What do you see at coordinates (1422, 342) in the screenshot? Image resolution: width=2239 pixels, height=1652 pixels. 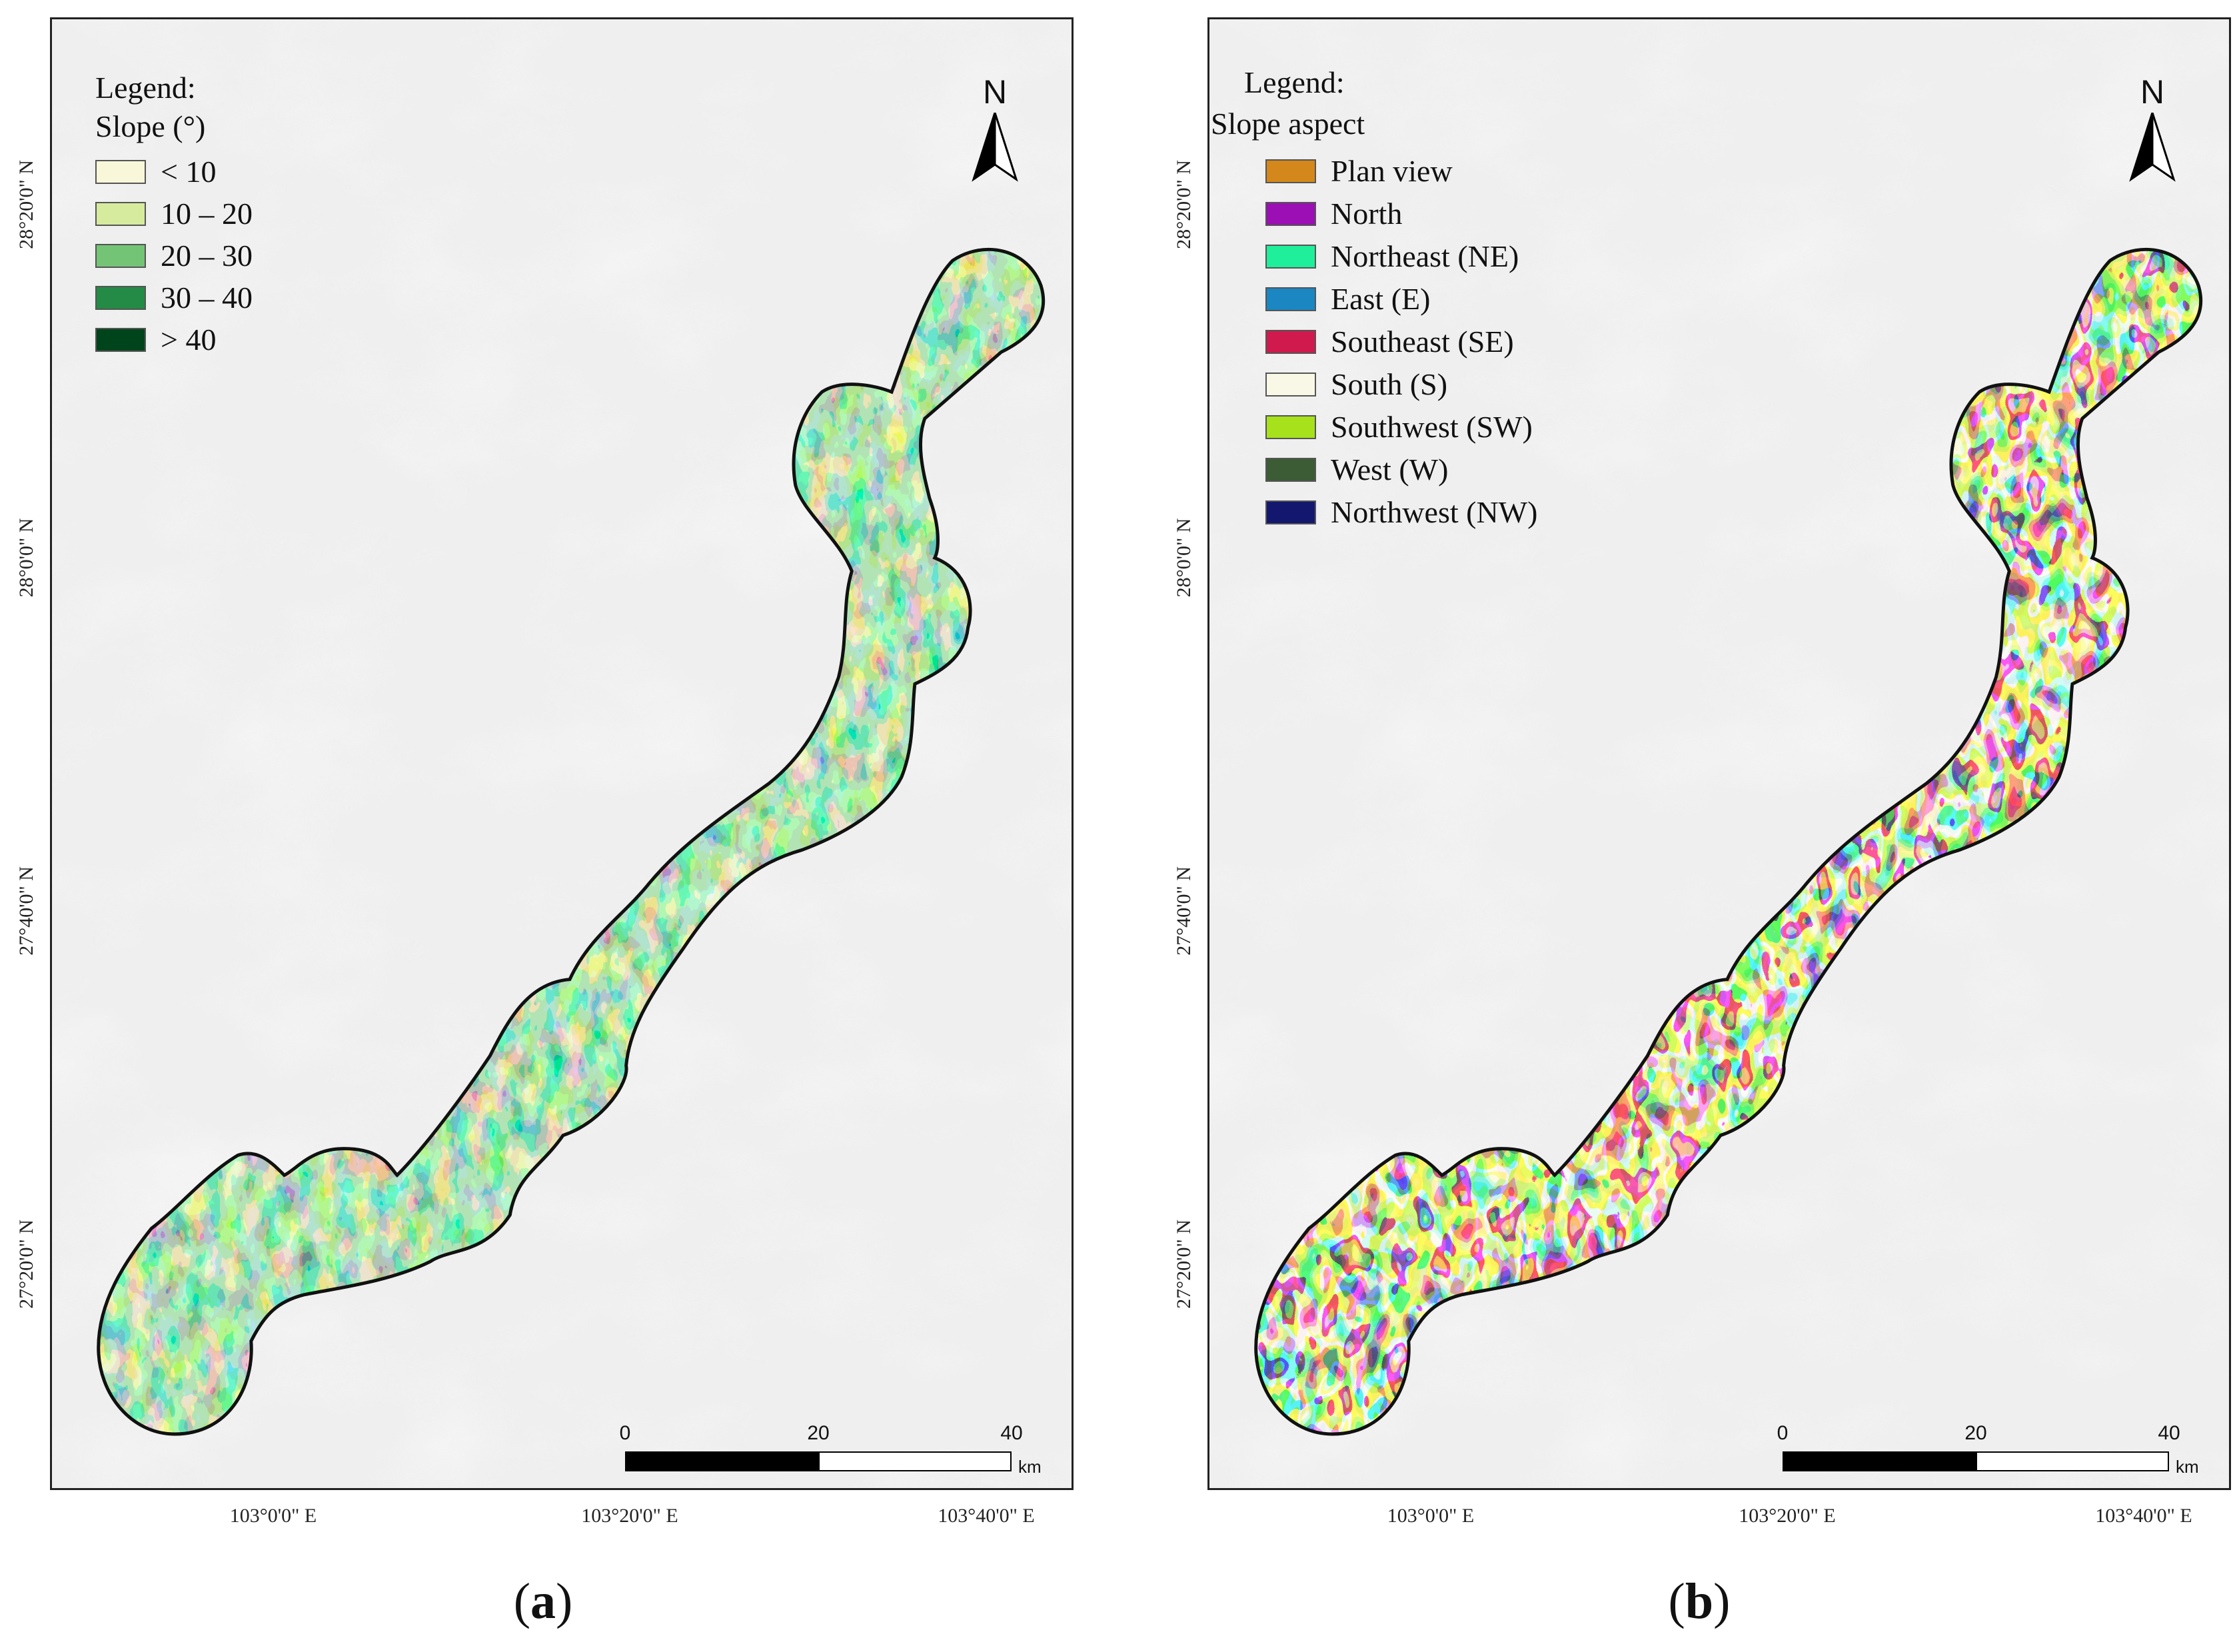 I see `legend-label: Southeast (SE)` at bounding box center [1422, 342].